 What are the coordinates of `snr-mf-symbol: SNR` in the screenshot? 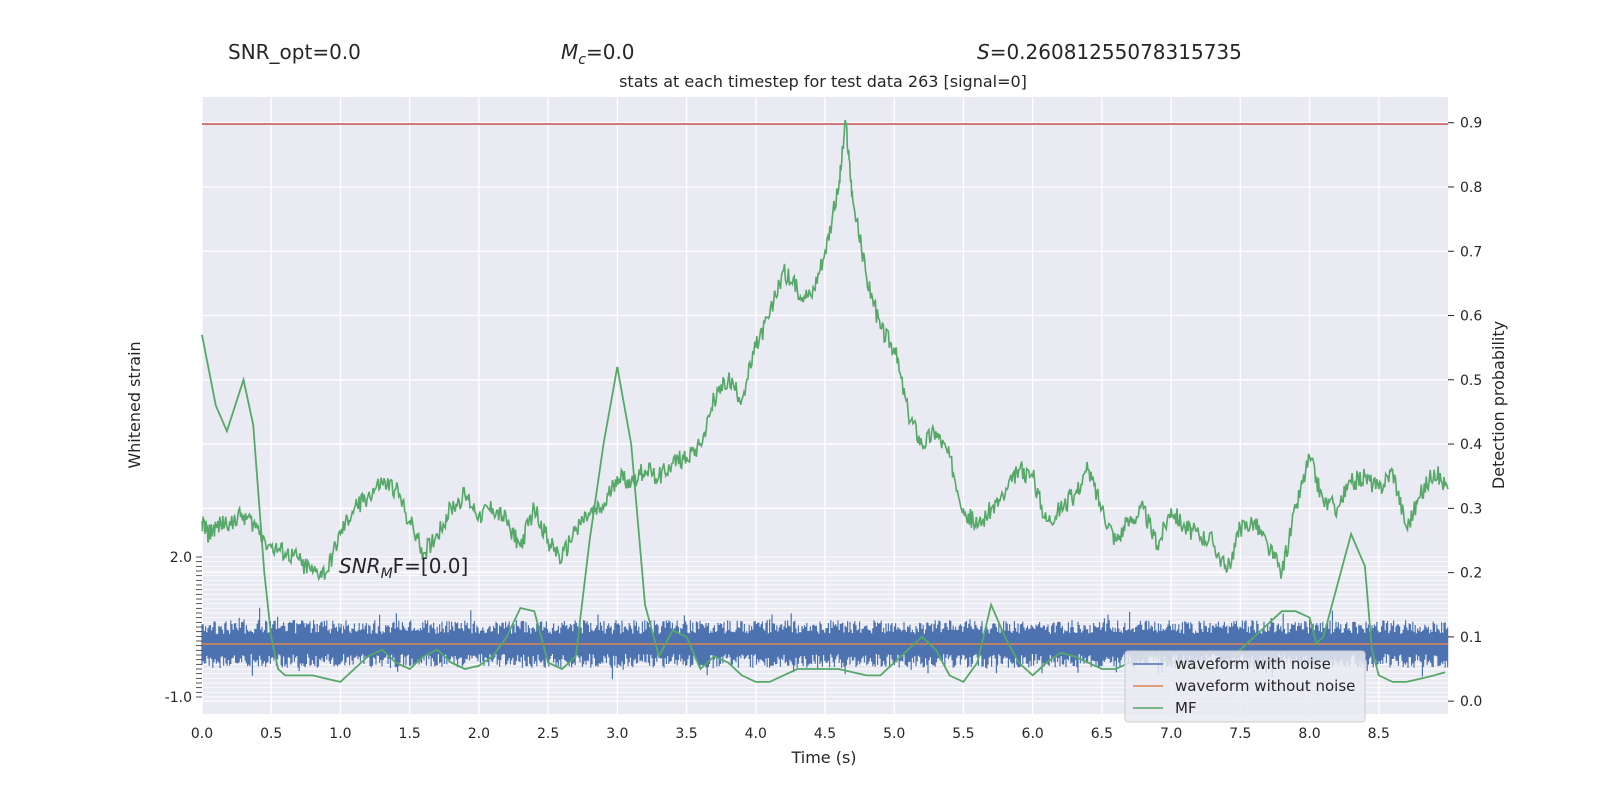 It's located at (360, 566).